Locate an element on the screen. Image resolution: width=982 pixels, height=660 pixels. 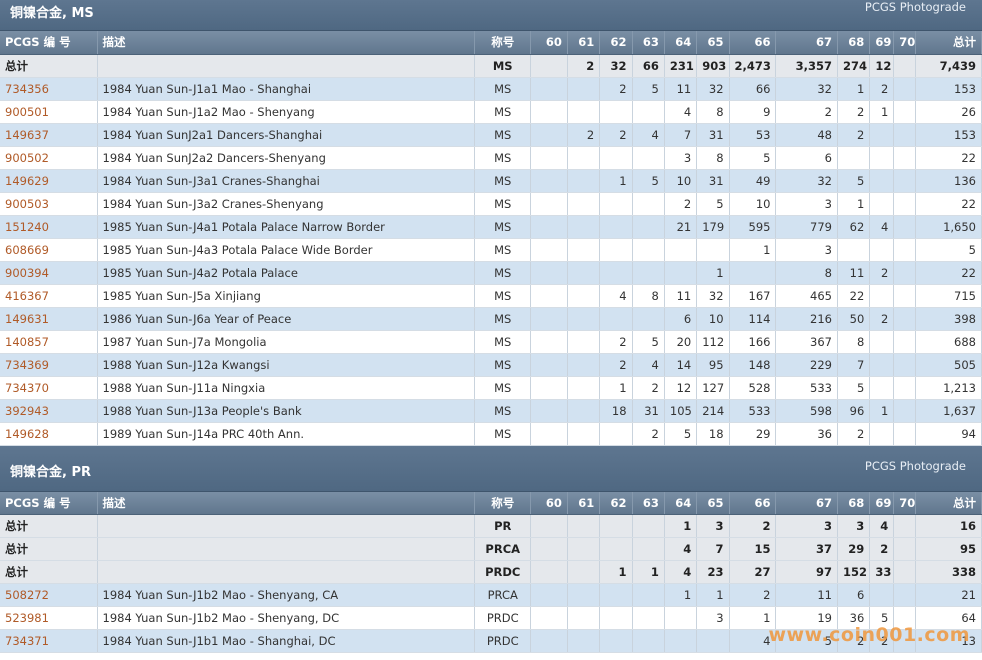
total-grade-66: 27 is located at coordinates (753, 572).